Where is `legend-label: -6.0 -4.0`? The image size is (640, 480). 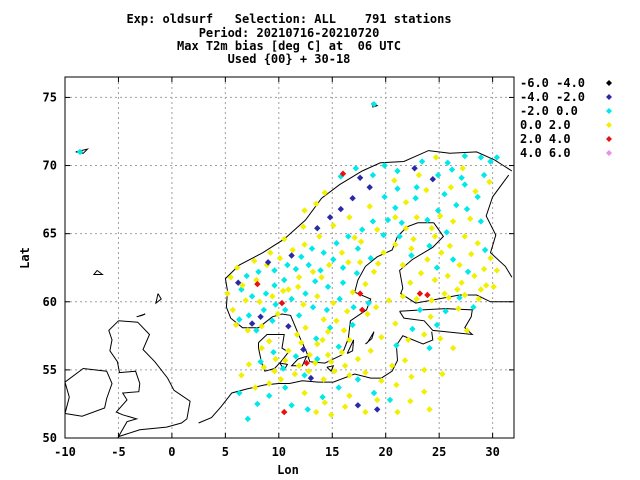 legend-label: -6.0 -4.0 is located at coordinates (552, 83).